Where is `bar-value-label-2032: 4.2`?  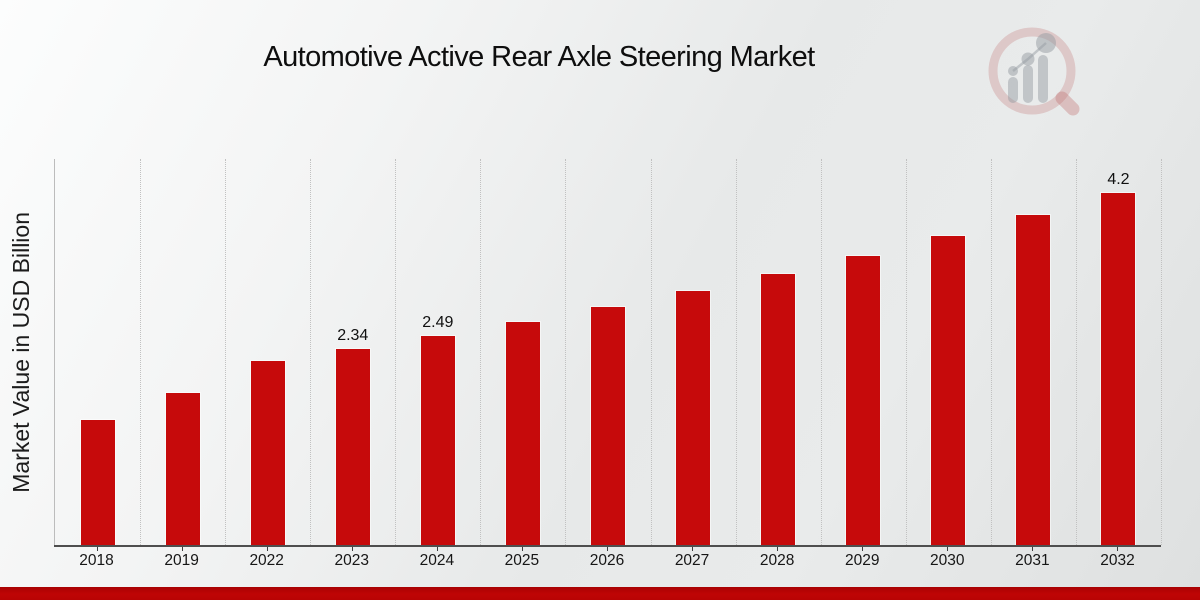
bar-value-label-2032: 4.2 is located at coordinates (1118, 179).